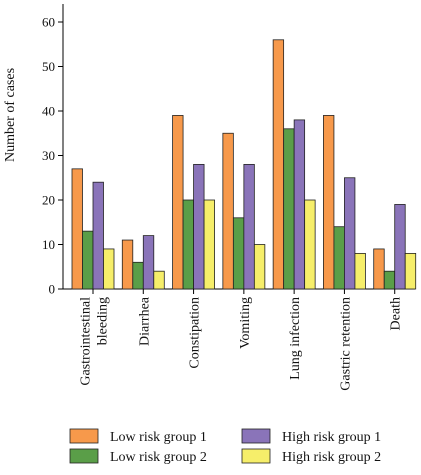 The height and width of the screenshot is (475, 421). Describe the element at coordinates (158, 457) in the screenshot. I see `legend-label: Low risk group 2` at that location.